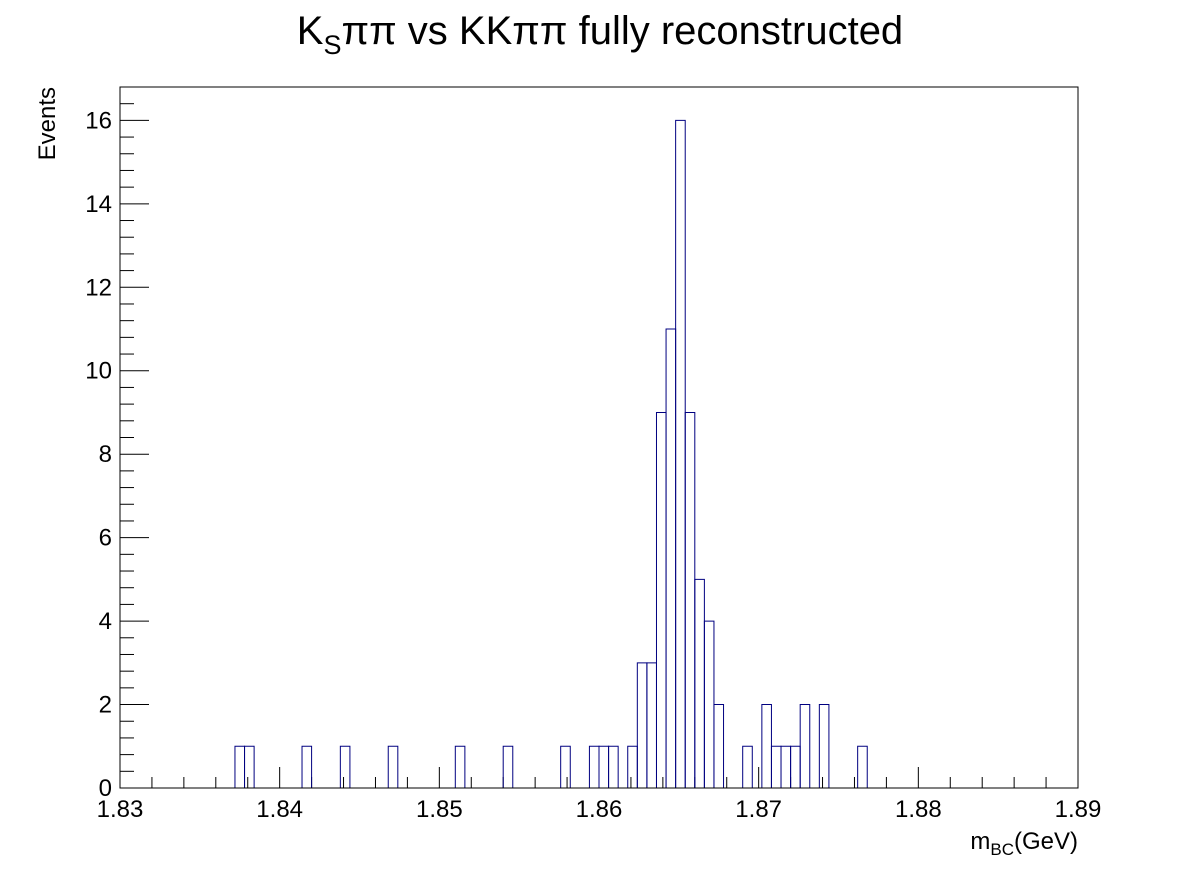  What do you see at coordinates (47, 123) in the screenshot?
I see `y-axis-label: Events` at bounding box center [47, 123].